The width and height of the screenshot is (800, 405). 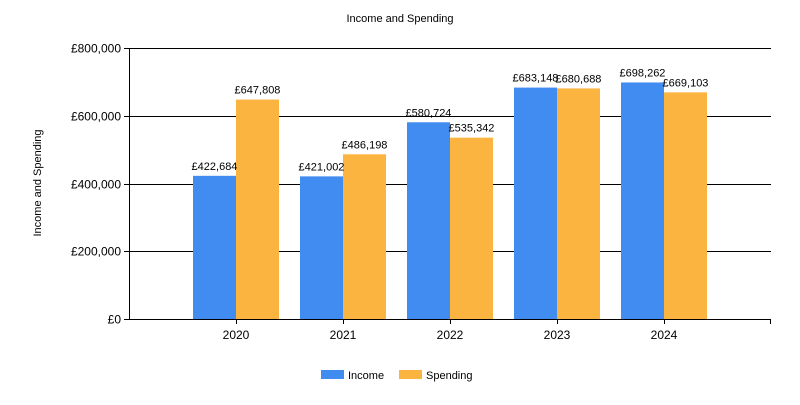 What do you see at coordinates (321, 247) in the screenshot?
I see `bar-income-2021` at bounding box center [321, 247].